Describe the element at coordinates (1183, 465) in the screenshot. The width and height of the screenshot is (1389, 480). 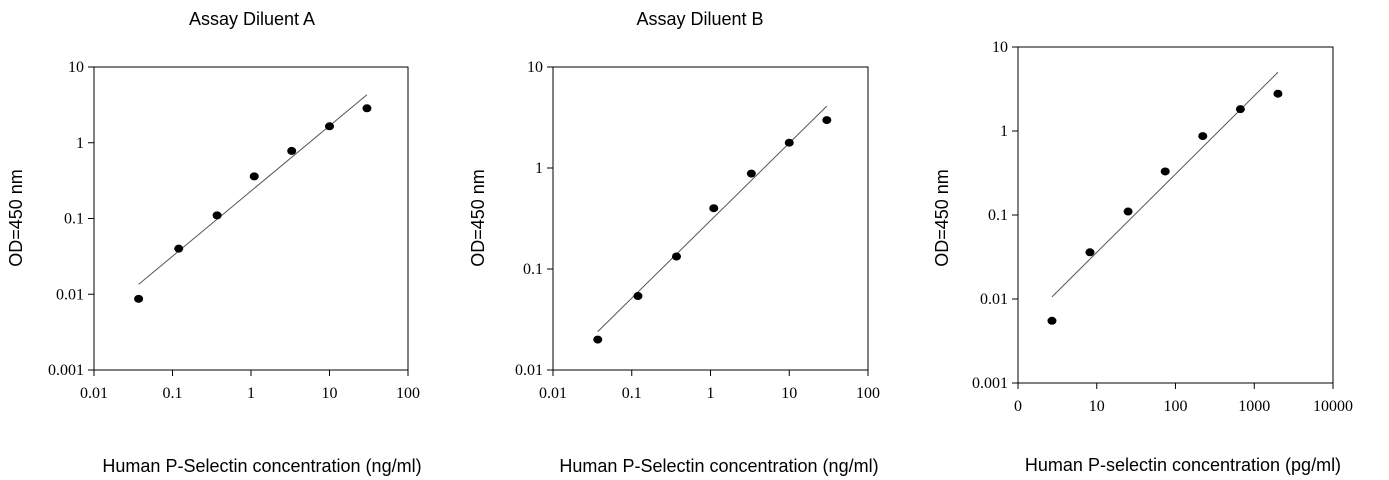
I see `x-axis-label: Human P-selectin concentration (pg/ml)` at that location.